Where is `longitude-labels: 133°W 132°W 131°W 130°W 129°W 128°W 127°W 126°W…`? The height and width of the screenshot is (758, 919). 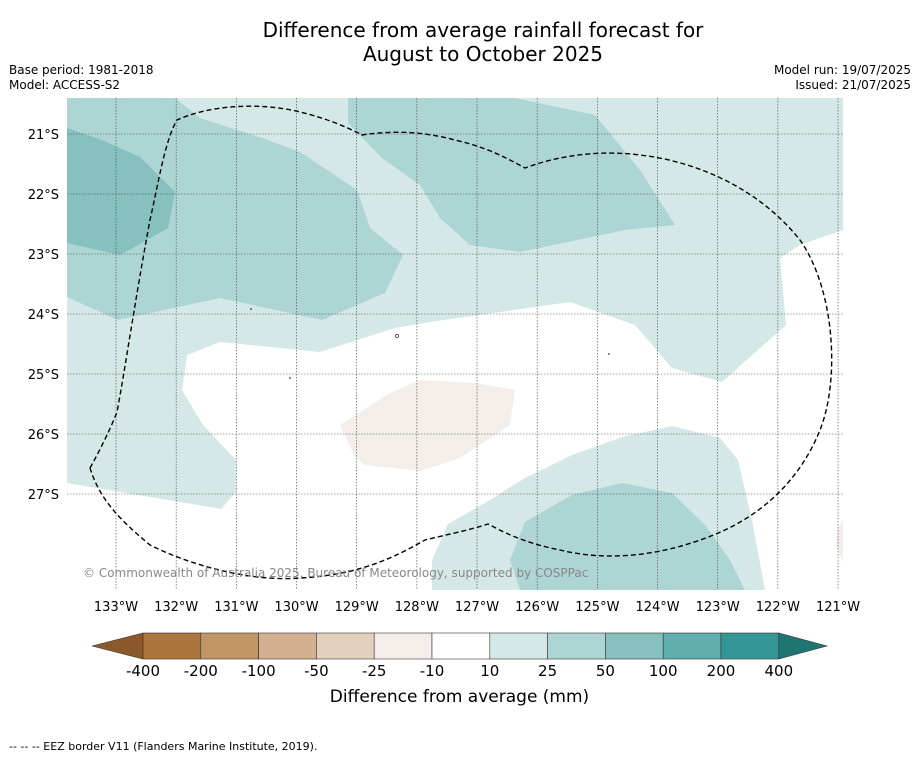
longitude-labels: 133°W 132°W 131°W 130°W 129°W 128°W 127°W 126°W… is located at coordinates (477, 607).